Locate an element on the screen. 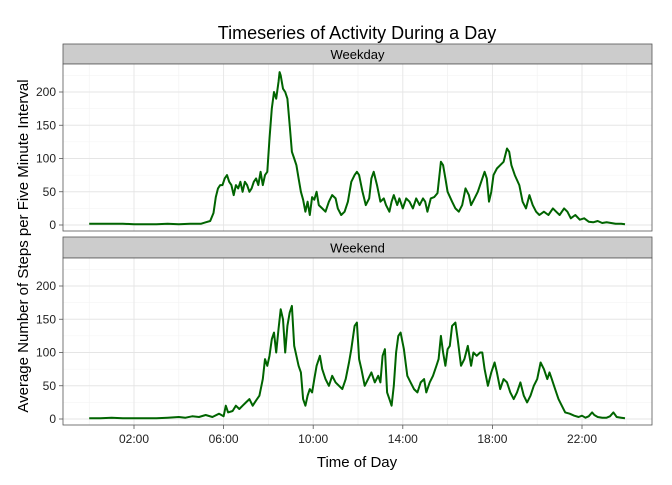 The width and height of the screenshot is (672, 485). x-tick-label: 22:00 is located at coordinates (582, 439).